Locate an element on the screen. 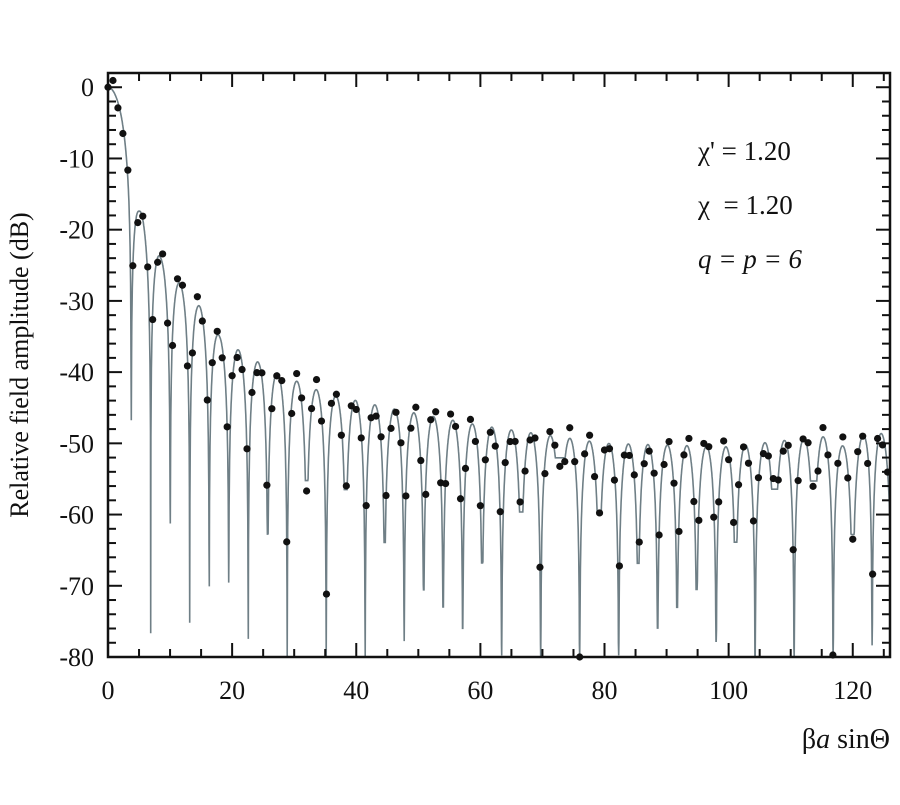 The width and height of the screenshot is (900, 805). y-tick-label: -50 is located at coordinates (76, 443).